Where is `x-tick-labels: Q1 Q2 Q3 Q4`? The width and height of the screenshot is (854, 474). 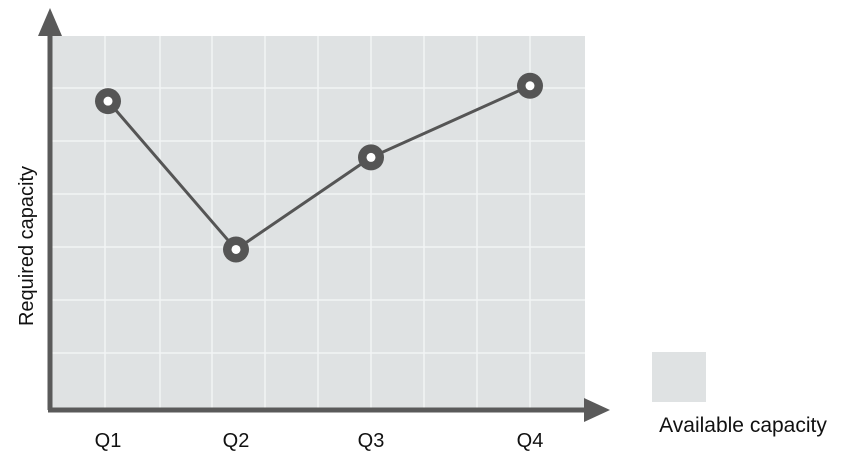 x-tick-labels: Q1 Q2 Q3 Q4 is located at coordinates (319, 441).